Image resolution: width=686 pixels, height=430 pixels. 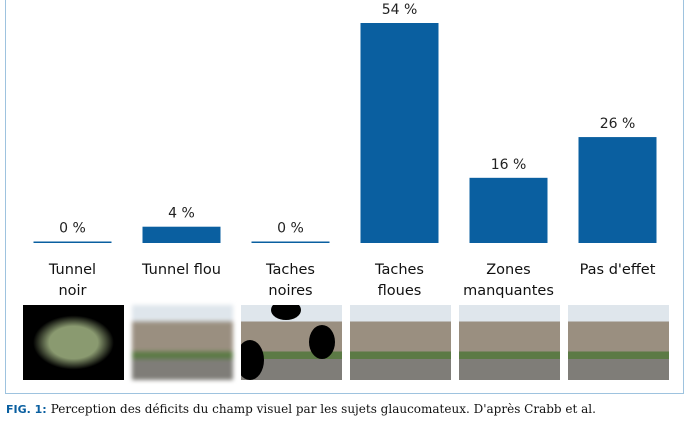 What do you see at coordinates (618, 124) in the screenshot?
I see `value-label: 26 %` at bounding box center [618, 124].